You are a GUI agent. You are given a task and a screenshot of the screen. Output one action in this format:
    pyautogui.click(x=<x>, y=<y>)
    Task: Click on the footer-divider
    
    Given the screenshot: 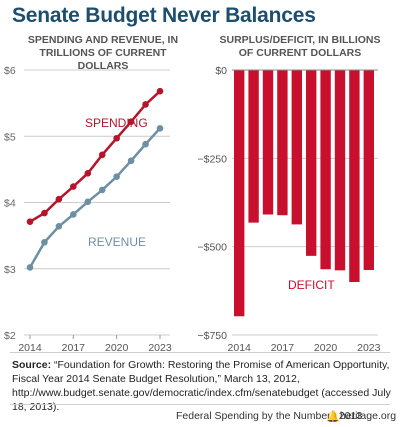 What is the action you would take?
    pyautogui.click(x=200, y=404)
    